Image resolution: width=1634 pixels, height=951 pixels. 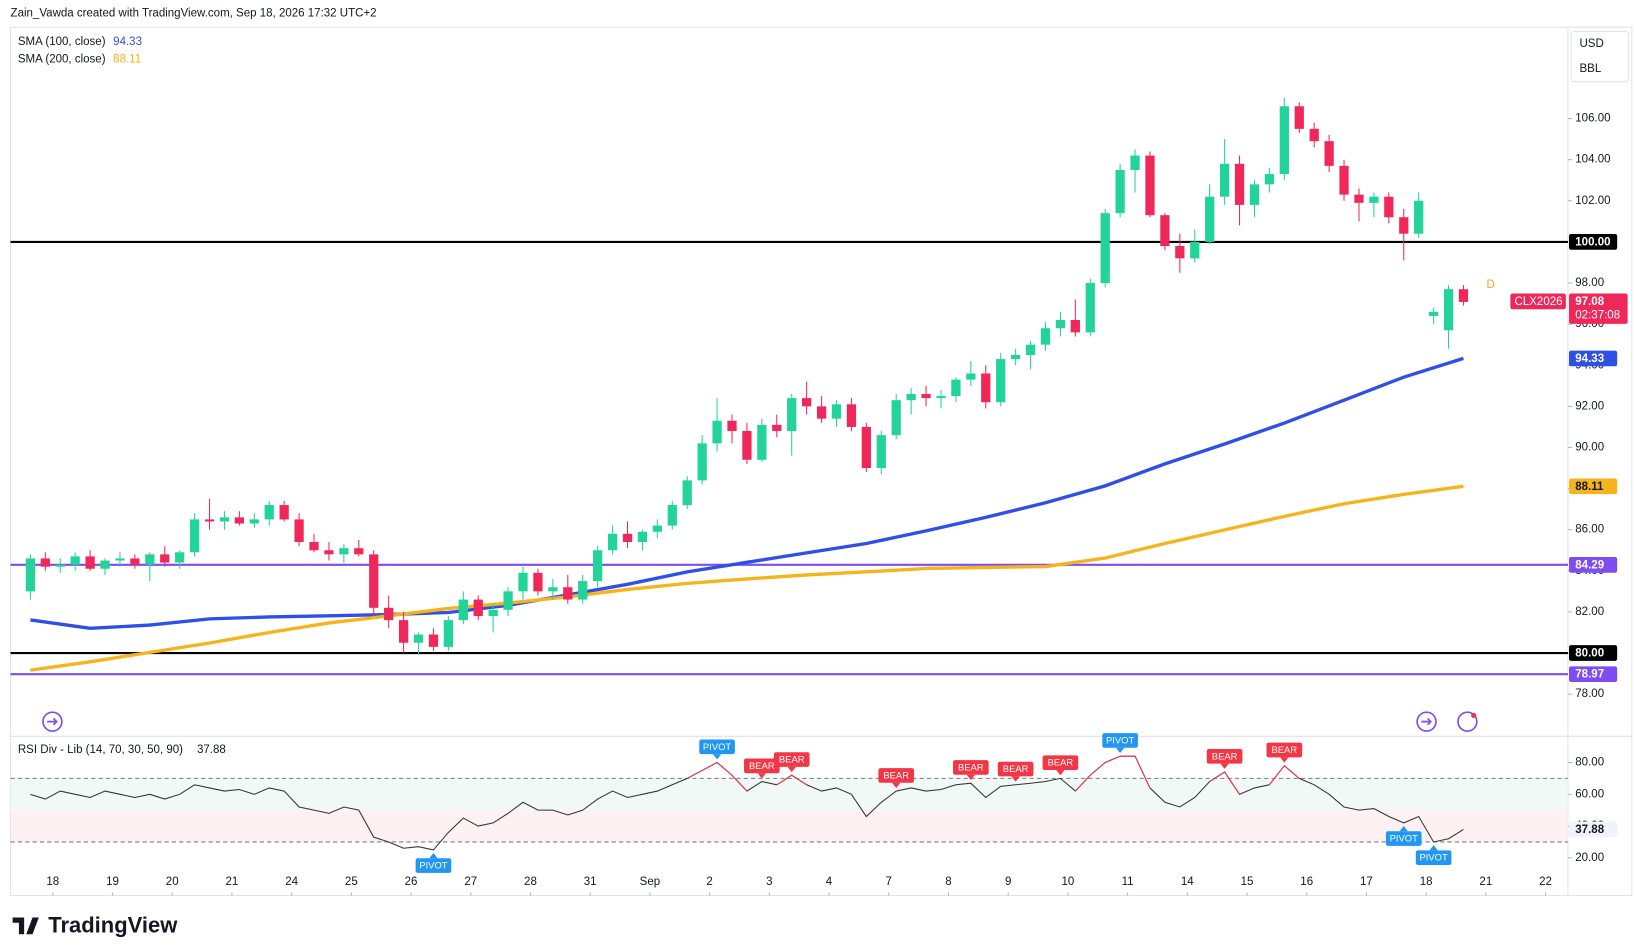 I want to click on x-tick-label: 31, so click(x=590, y=882).